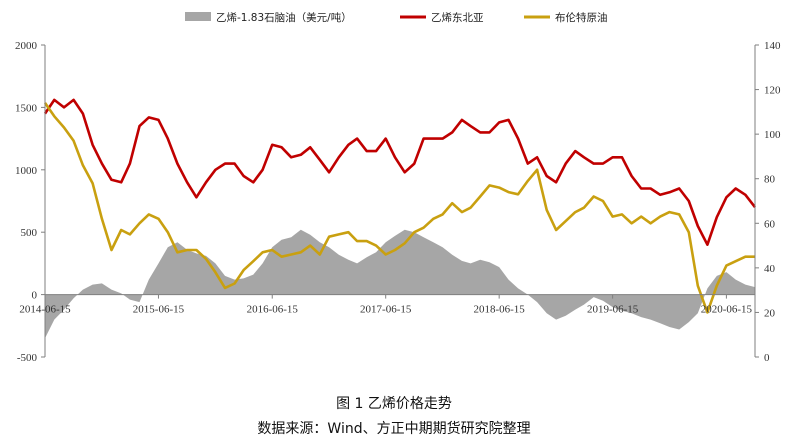  What do you see at coordinates (457, 17) in the screenshot?
I see `legend-label-1: 乙烯东北亚` at bounding box center [457, 17].